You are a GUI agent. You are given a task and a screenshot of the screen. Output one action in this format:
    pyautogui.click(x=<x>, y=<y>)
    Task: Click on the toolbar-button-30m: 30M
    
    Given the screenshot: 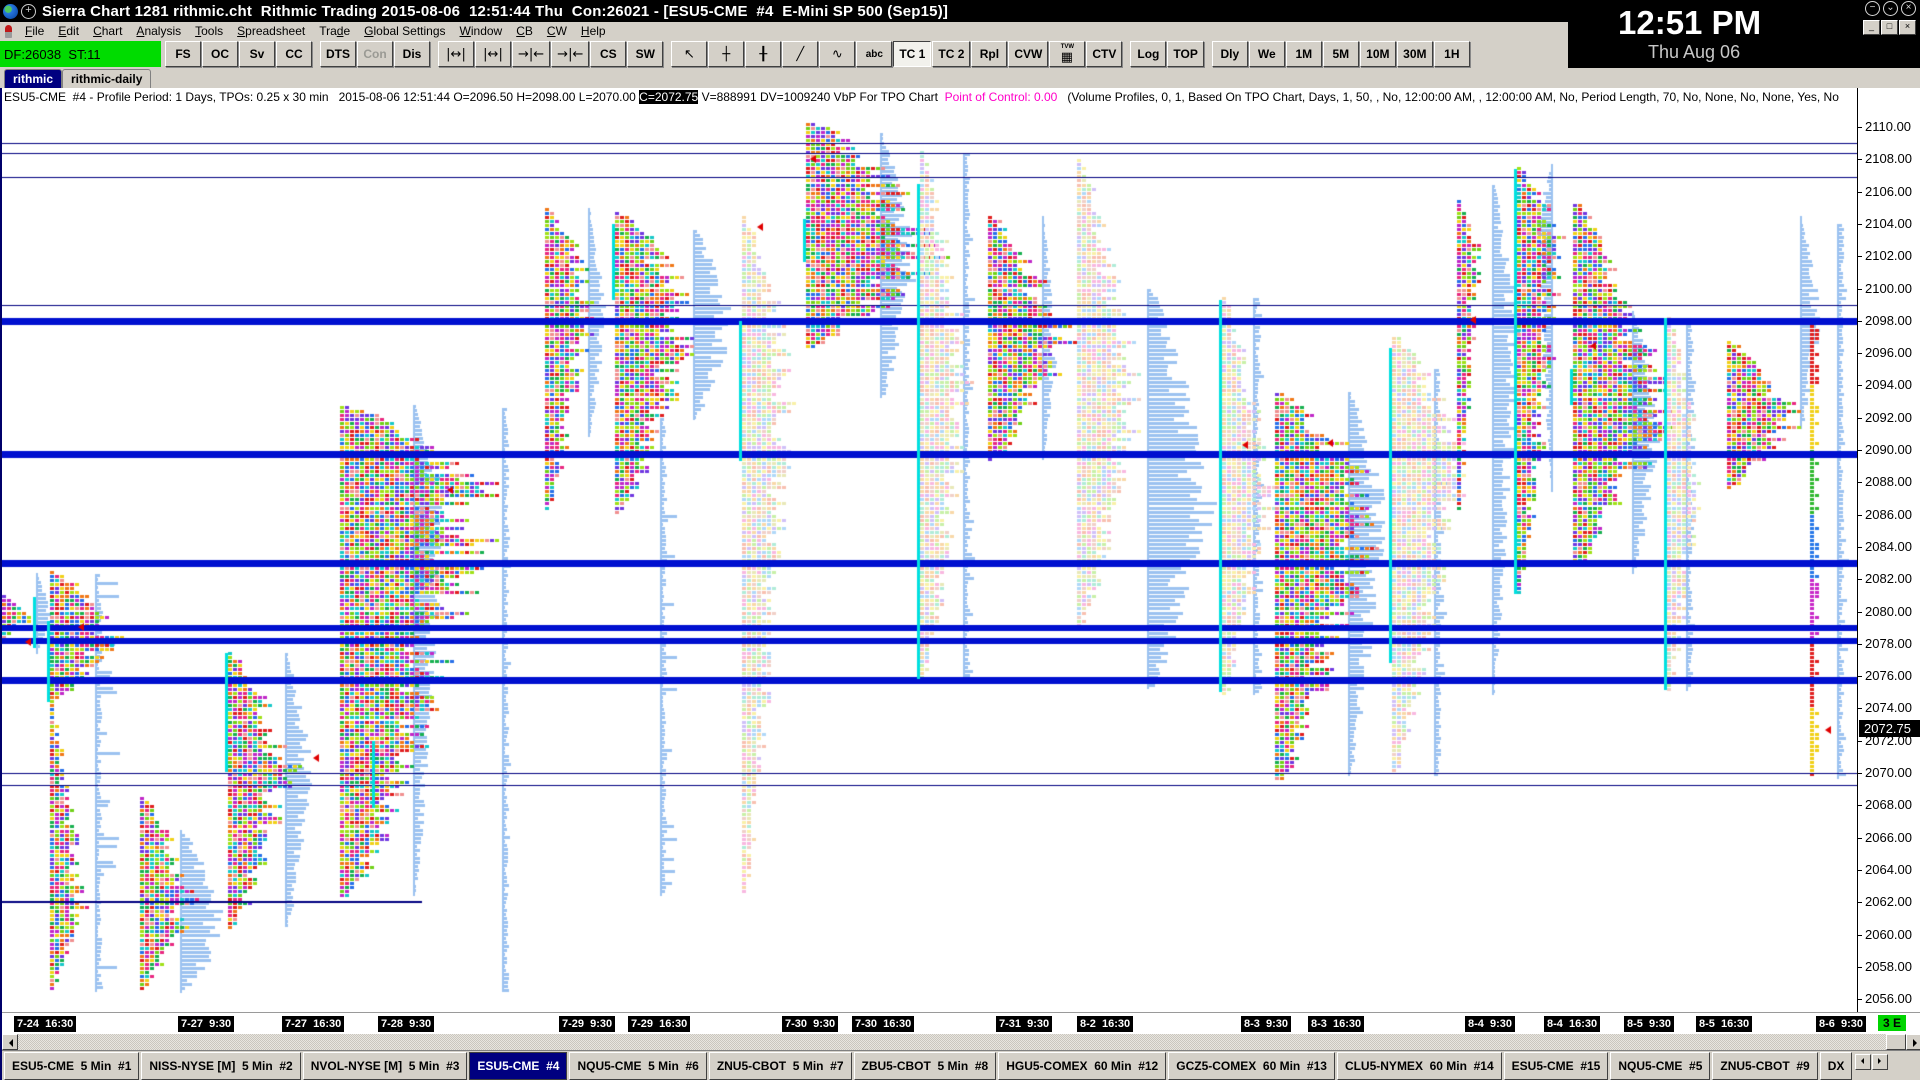 What is the action you would take?
    pyautogui.click(x=1414, y=54)
    